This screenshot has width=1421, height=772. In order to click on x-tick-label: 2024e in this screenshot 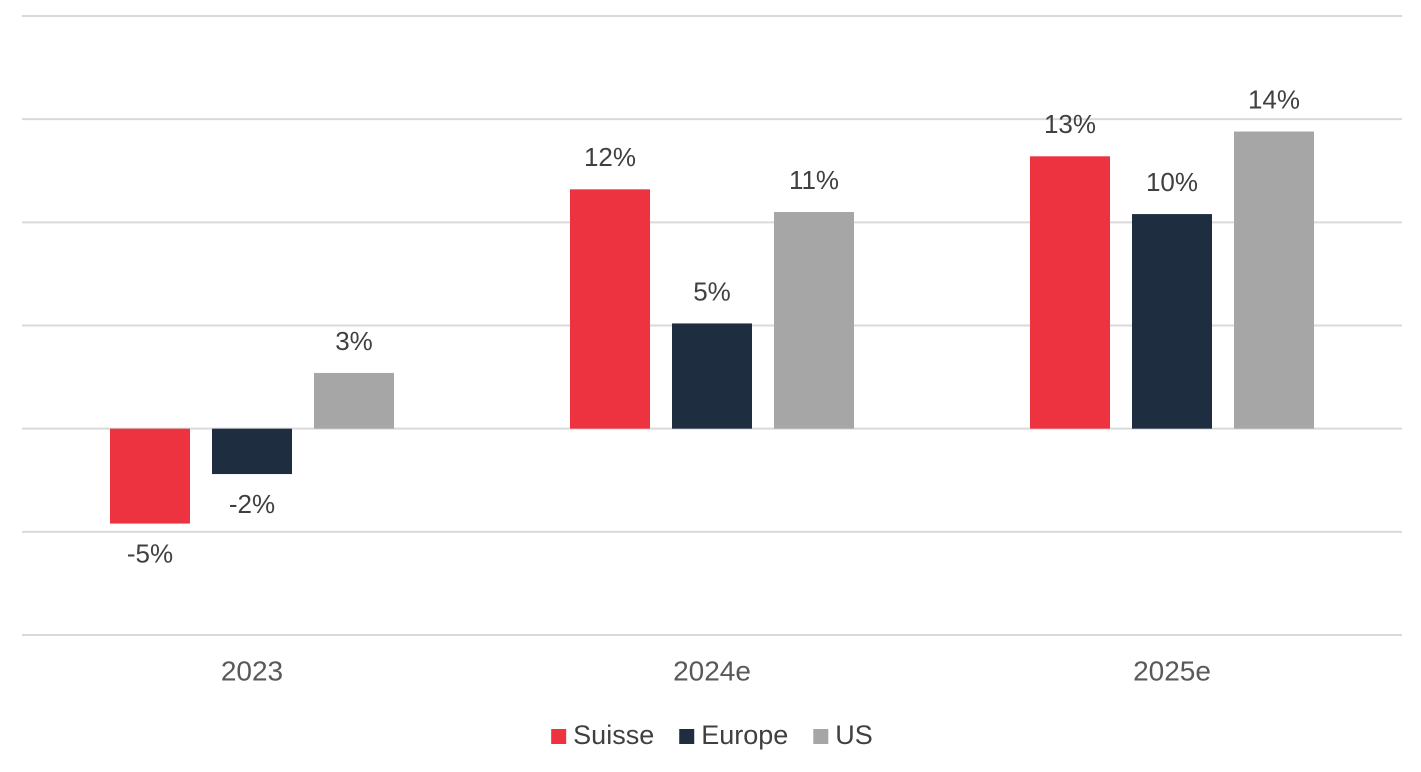, I will do `click(712, 670)`.